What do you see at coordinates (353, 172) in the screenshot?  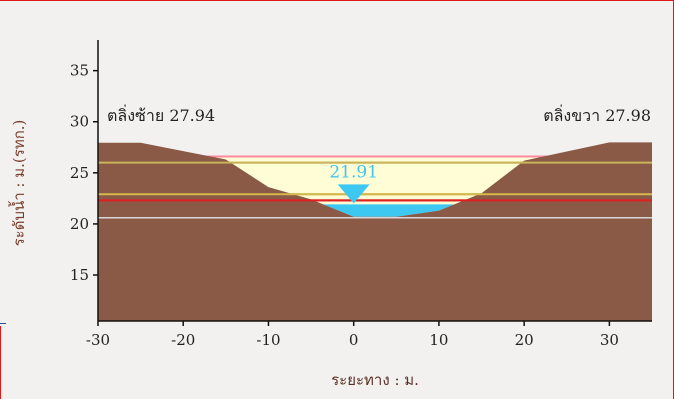 I see `water-level-label: 21.91` at bounding box center [353, 172].